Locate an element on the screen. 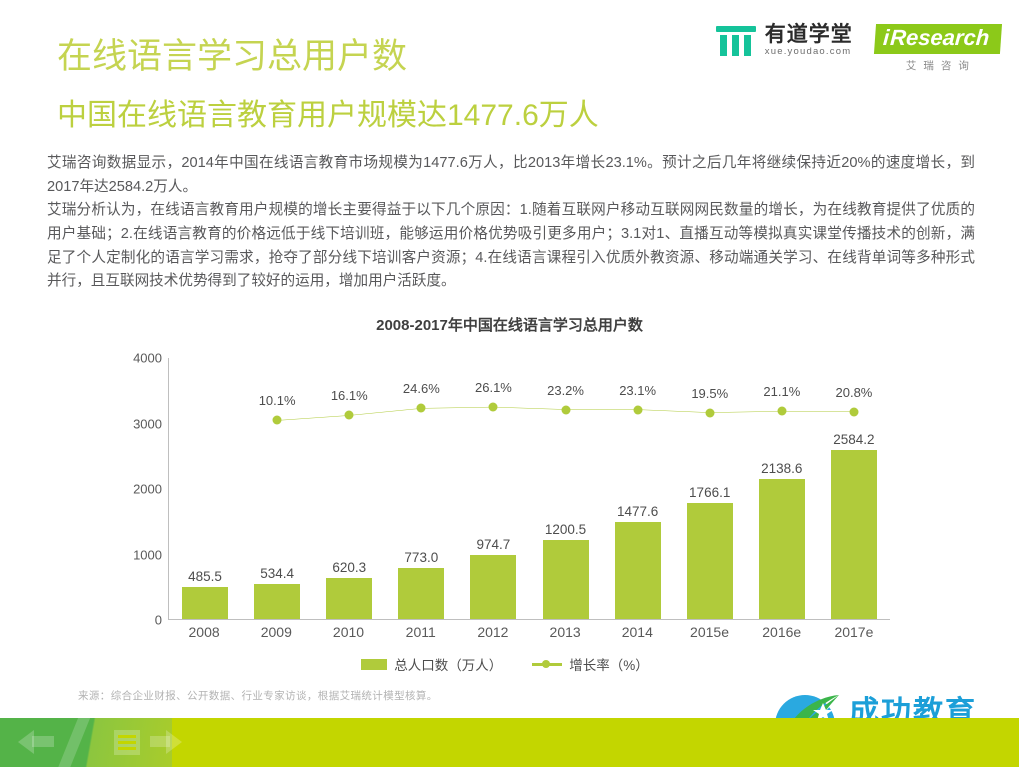  line-data-label: 10.1% is located at coordinates (277, 401).